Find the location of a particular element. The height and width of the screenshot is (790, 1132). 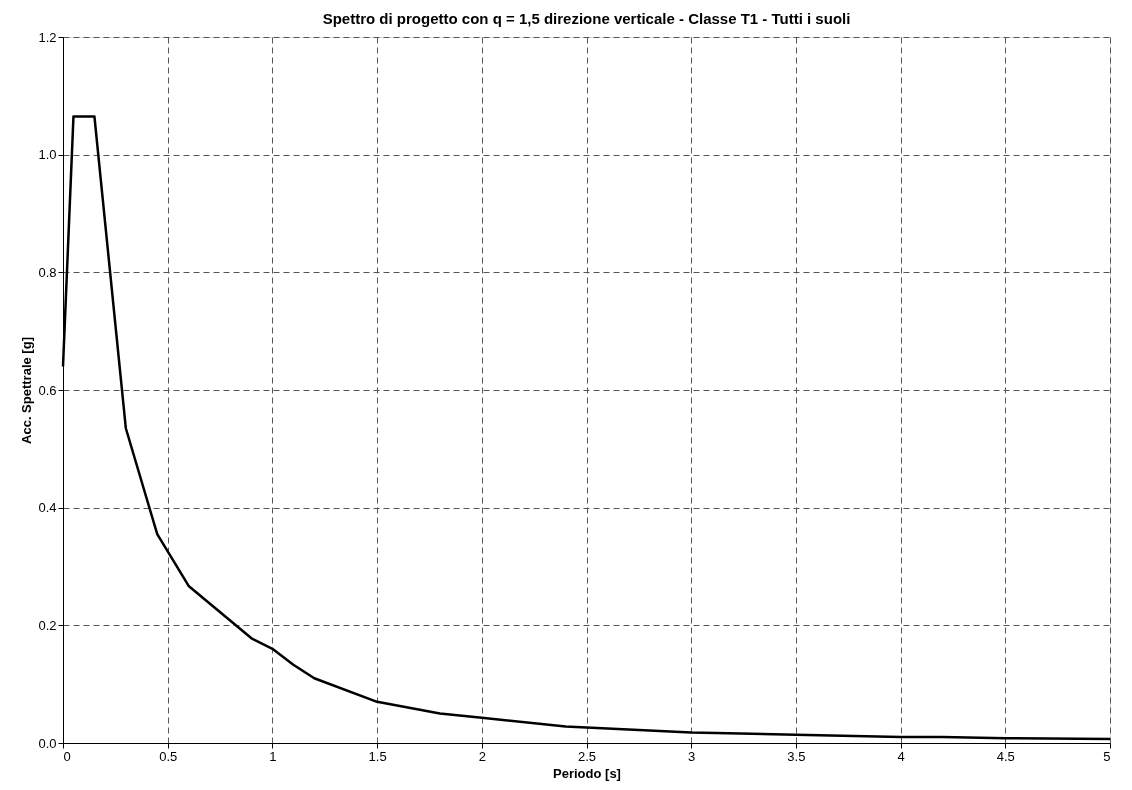

y-tick-label: 0.2 is located at coordinates (47, 625).